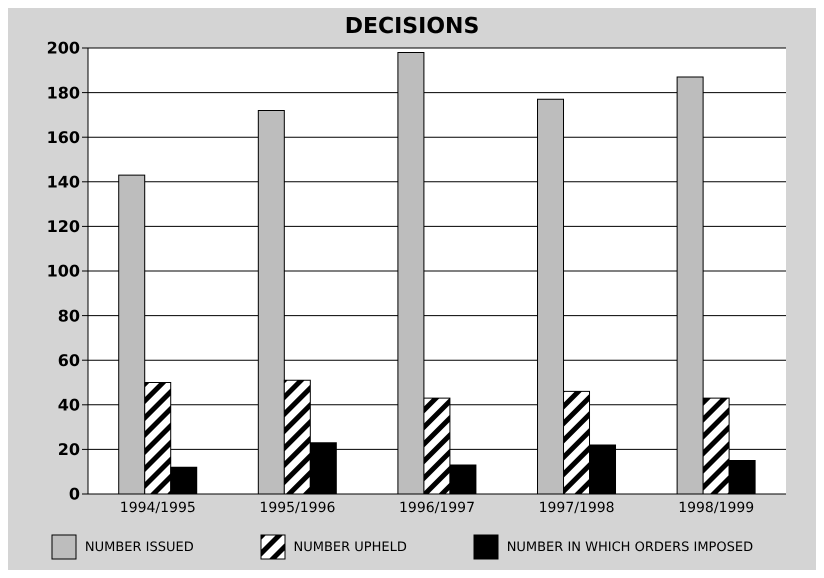 This screenshot has height=578, width=824. What do you see at coordinates (139, 547) in the screenshot?
I see `legend-label: NUMBER ISSUED` at bounding box center [139, 547].